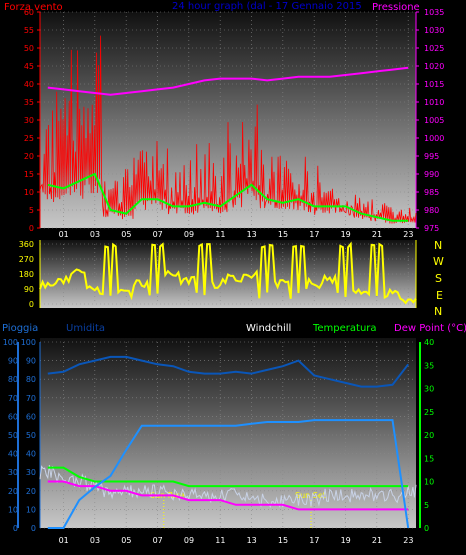 The image size is (466, 555). Describe the element at coordinates (13, 454) in the screenshot. I see `rain-tick-label: 40` at that location.